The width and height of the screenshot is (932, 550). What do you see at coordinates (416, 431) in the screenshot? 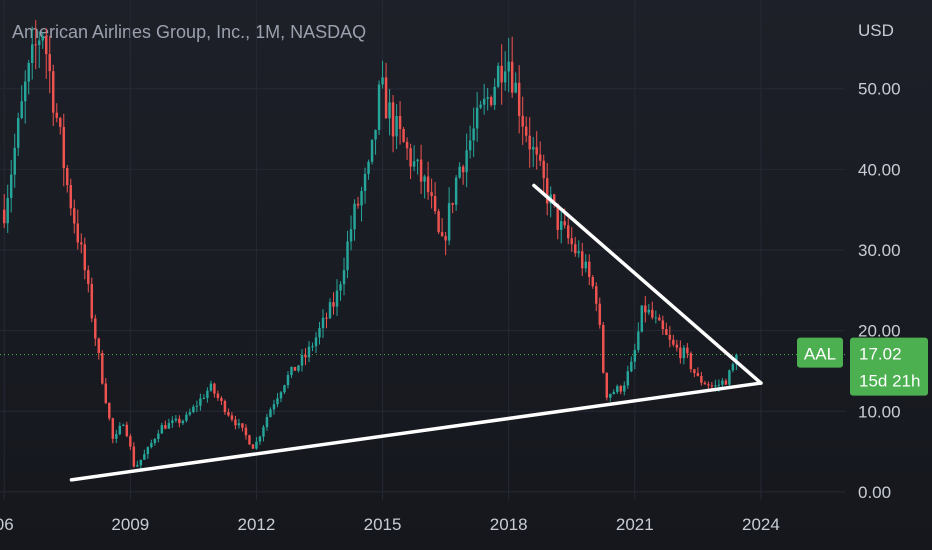
I see `trendline-support` at bounding box center [416, 431].